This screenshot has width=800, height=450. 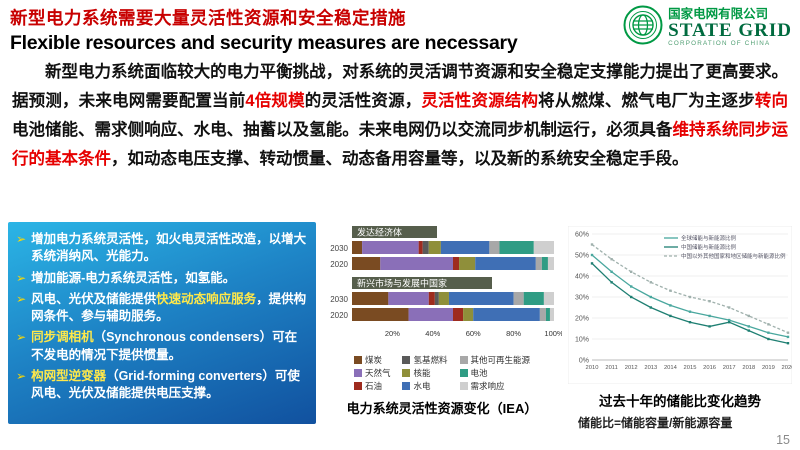 I want to click on bar-legend-item: 煤炭, so click(x=372, y=360).